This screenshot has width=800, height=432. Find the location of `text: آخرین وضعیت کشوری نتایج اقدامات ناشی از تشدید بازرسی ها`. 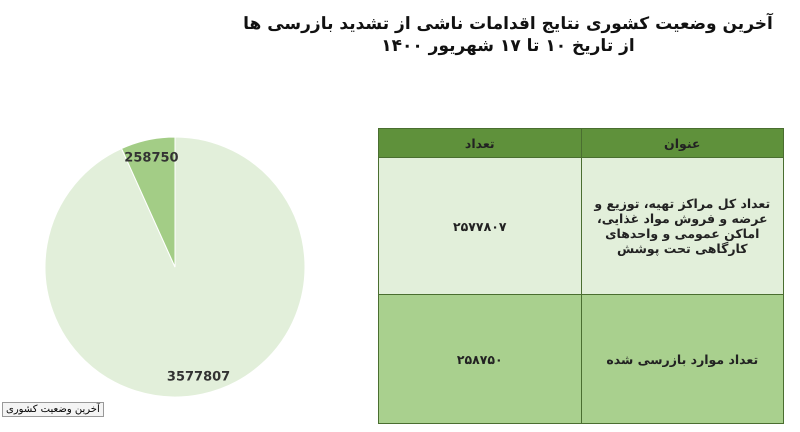

text: آخرین وضعیت کشوری نتایج اقدامات ناشی از تشدید بازرسی ها is located at coordinates (508, 24).